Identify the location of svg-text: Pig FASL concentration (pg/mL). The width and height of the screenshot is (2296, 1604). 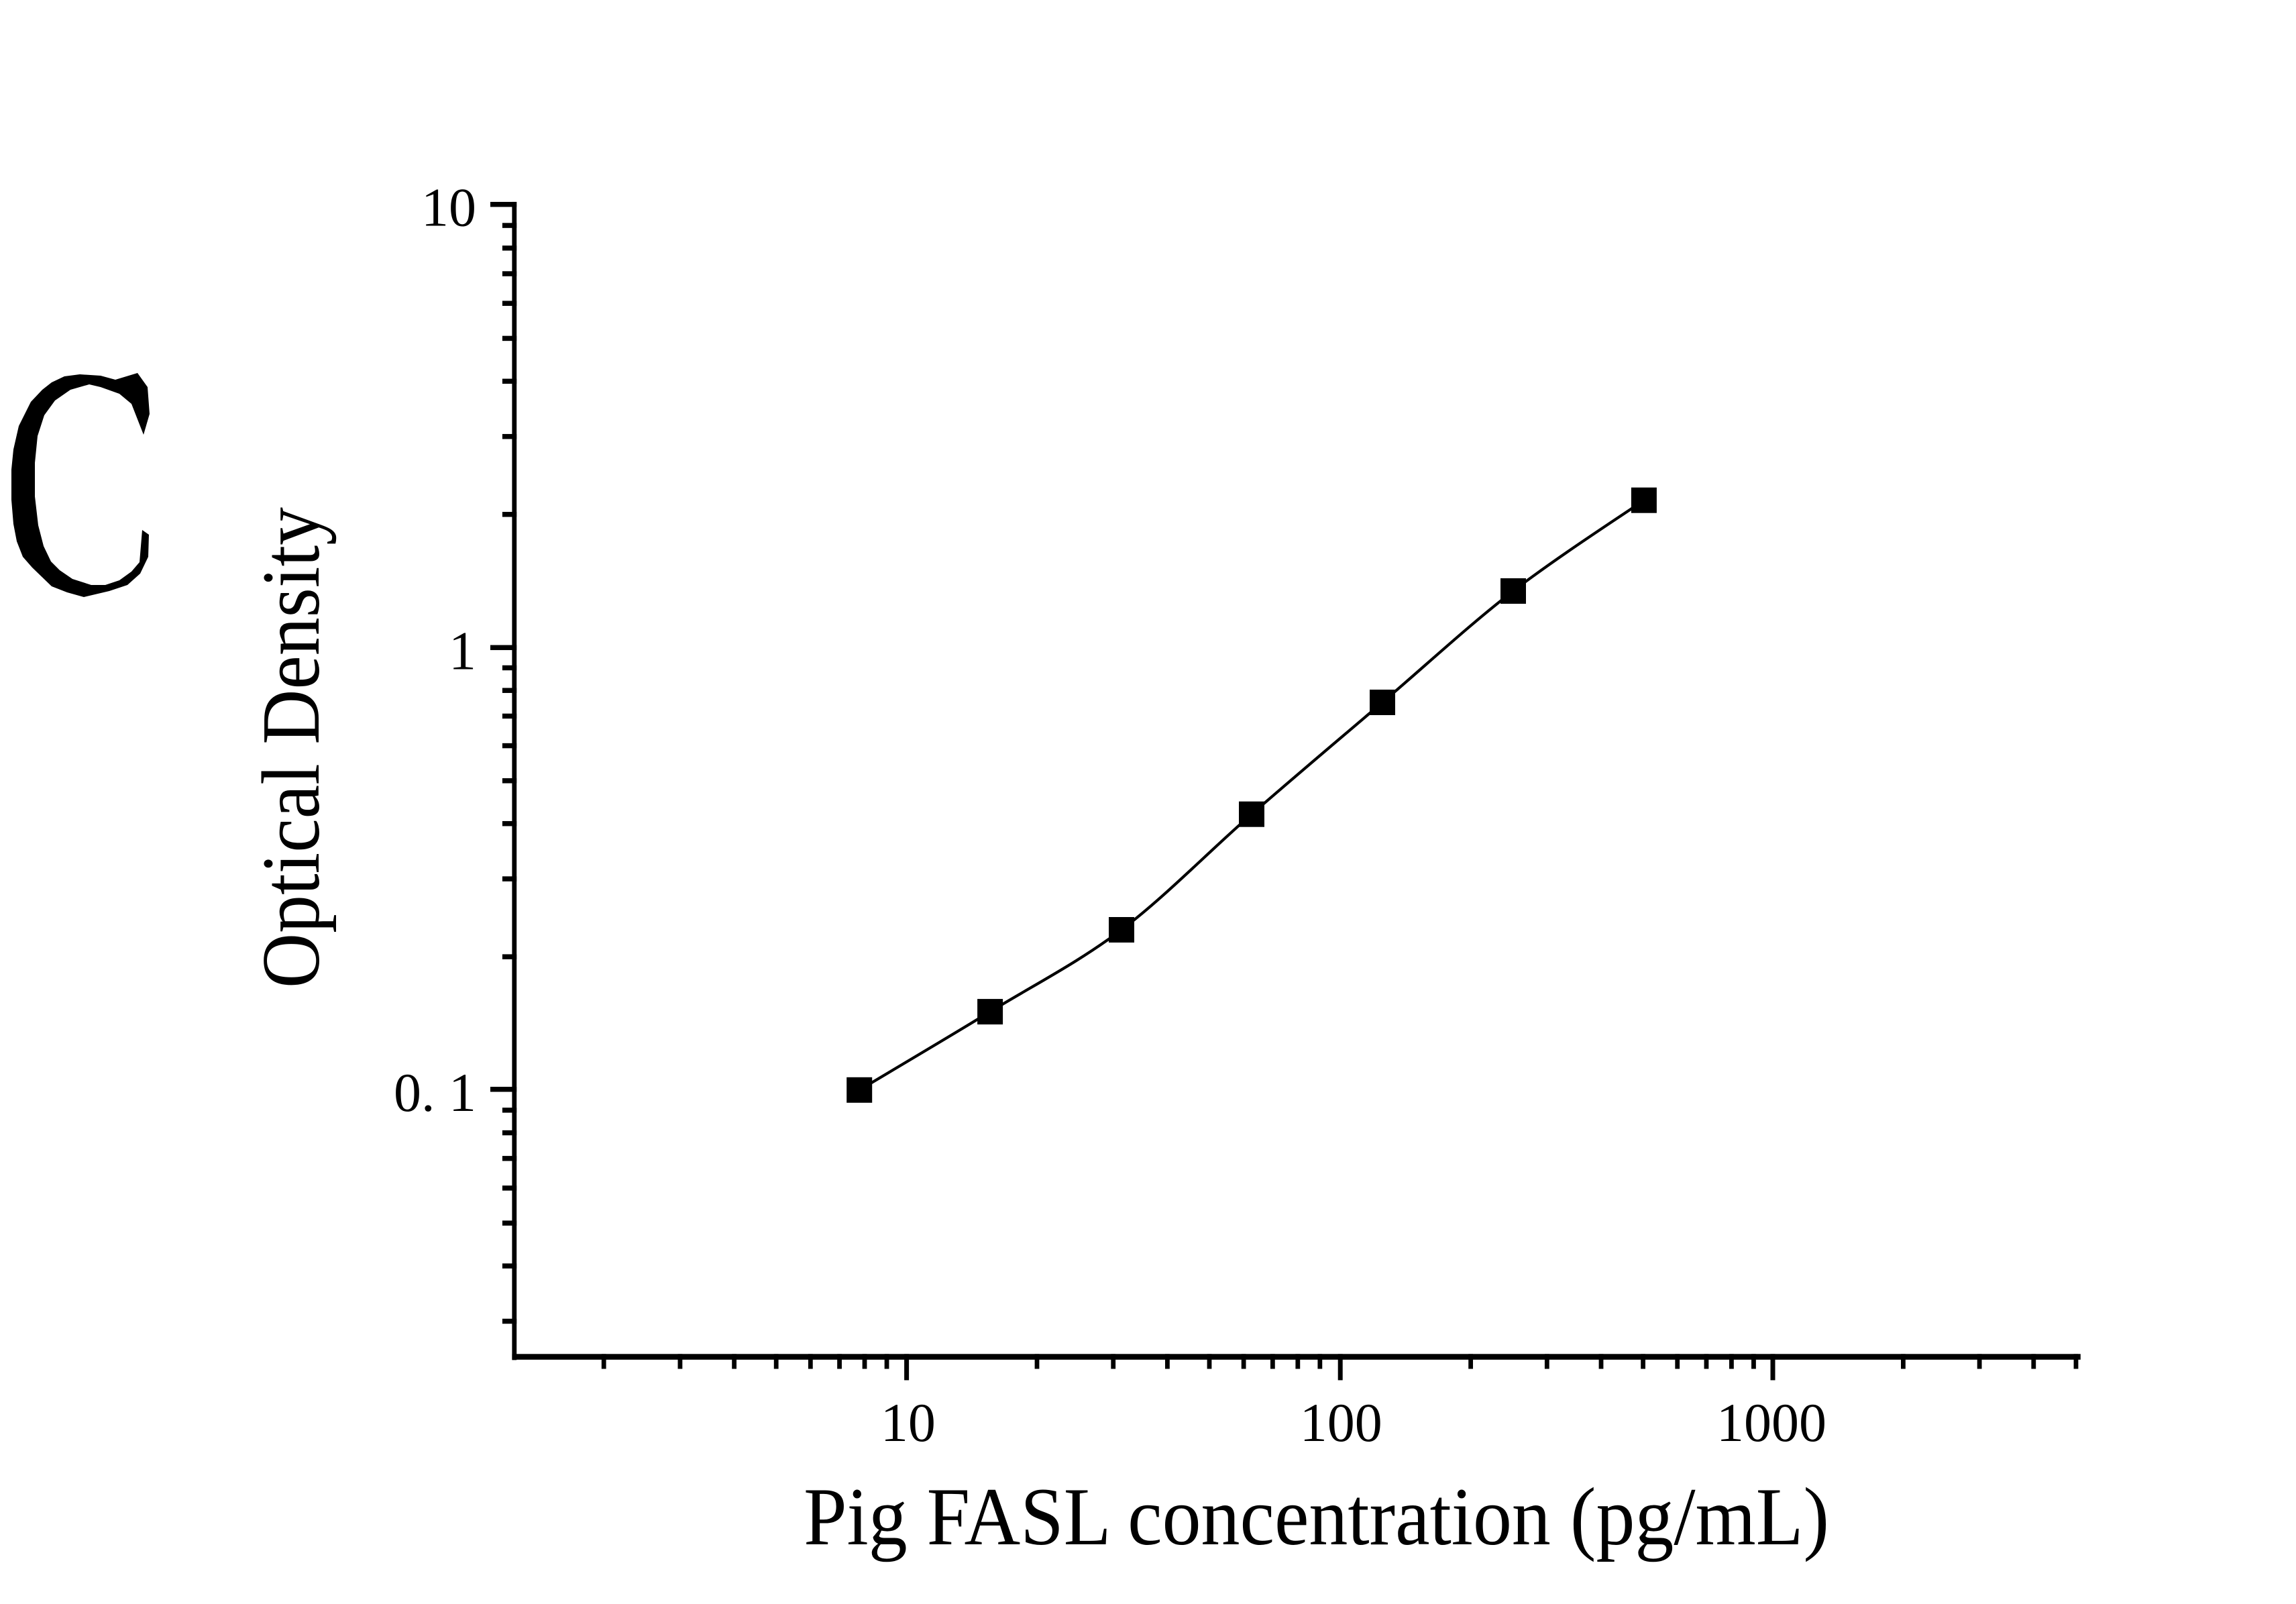
(1316, 1516).